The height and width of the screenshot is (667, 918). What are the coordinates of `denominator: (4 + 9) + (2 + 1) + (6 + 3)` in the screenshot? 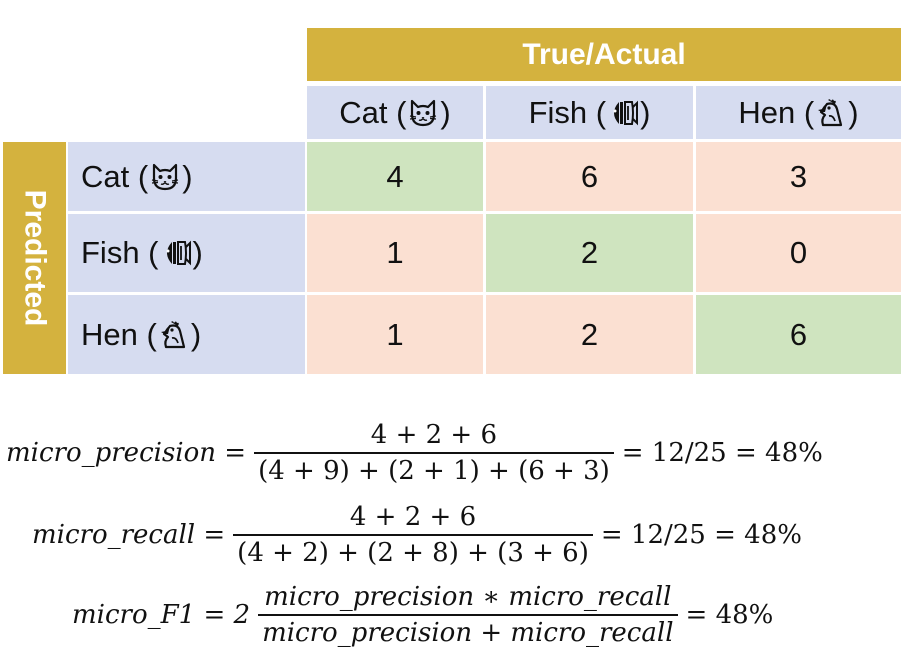 It's located at (434, 469).